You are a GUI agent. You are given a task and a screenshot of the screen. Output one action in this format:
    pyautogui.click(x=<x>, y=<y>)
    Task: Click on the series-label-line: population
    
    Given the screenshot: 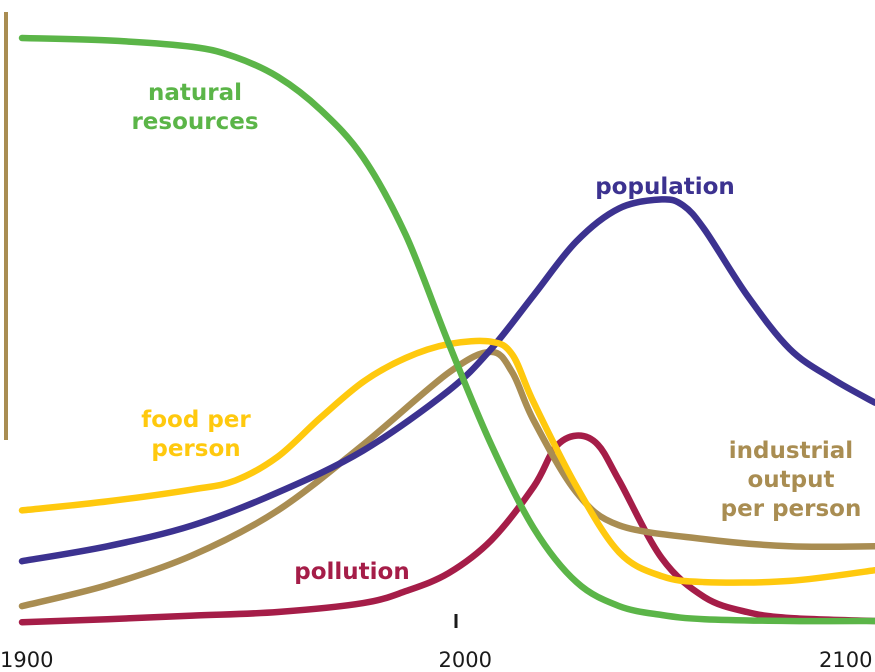 What is the action you would take?
    pyautogui.click(x=665, y=187)
    